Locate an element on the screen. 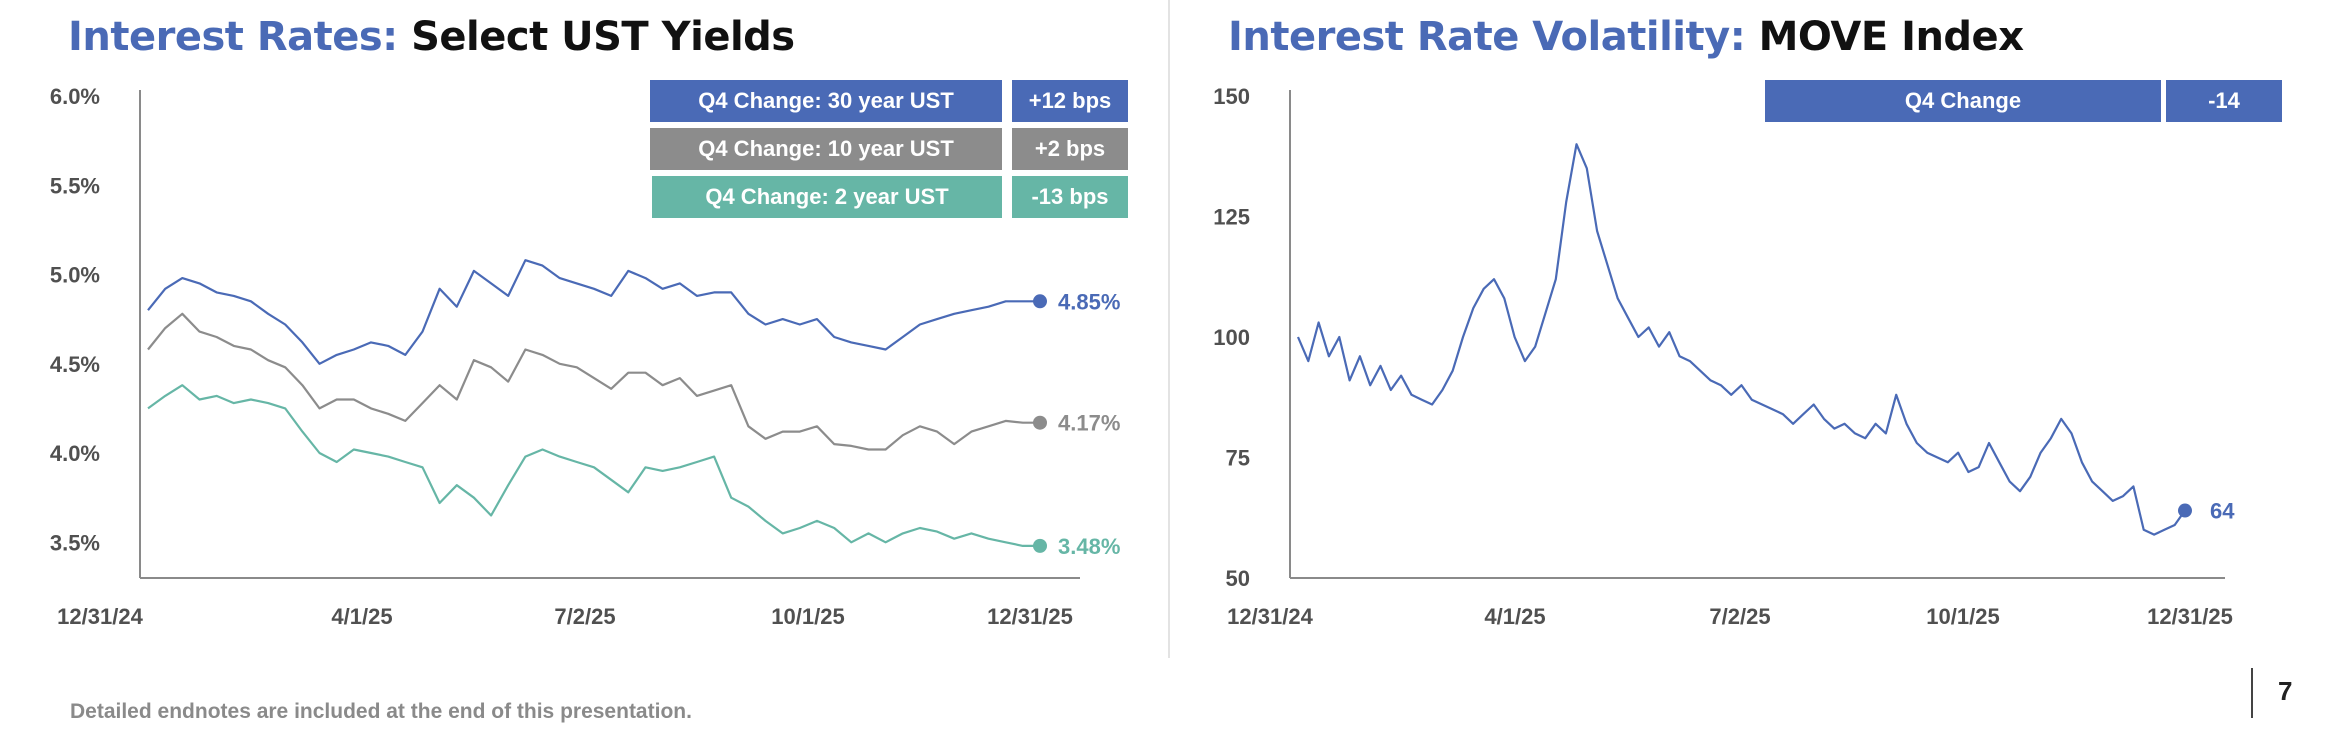 The height and width of the screenshot is (742, 2340). legend-value-box: +2 bps is located at coordinates (1070, 149).